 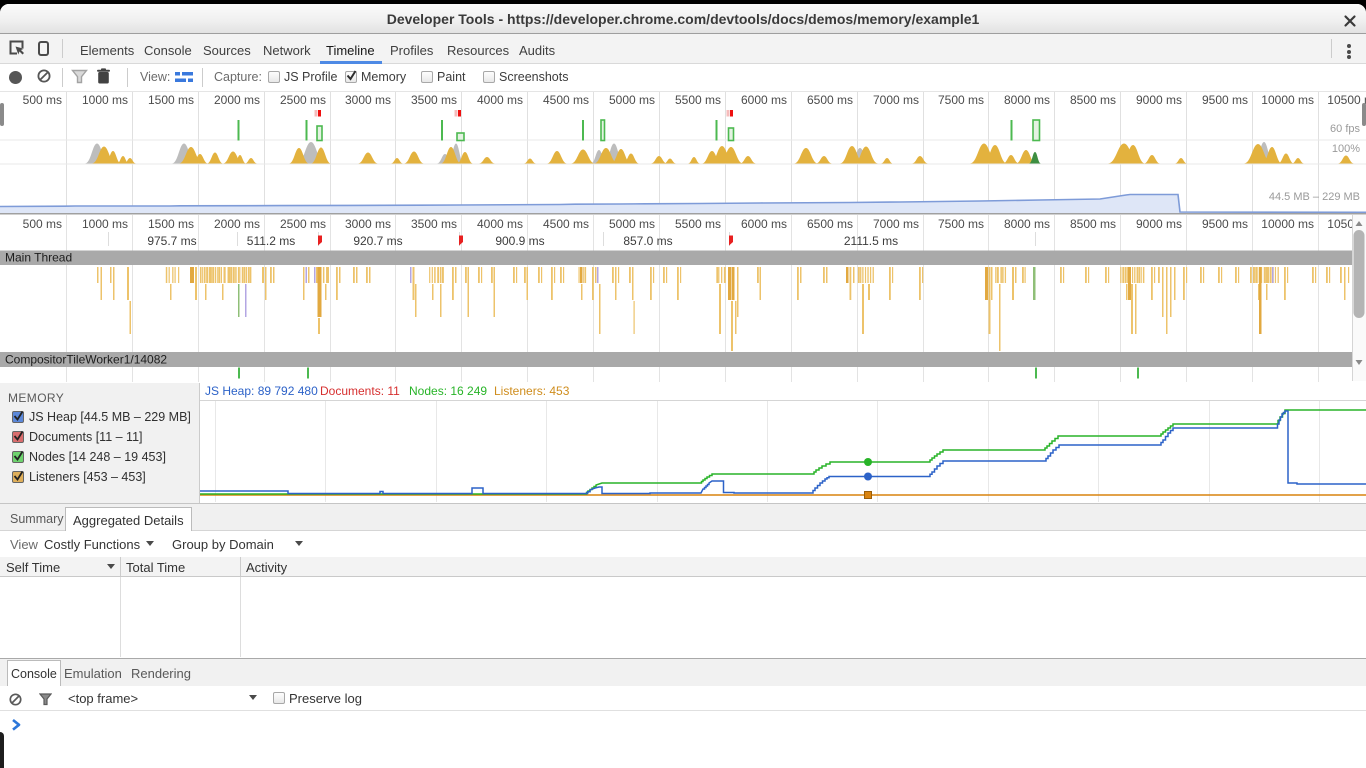 What do you see at coordinates (519, 241) in the screenshot?
I see `svg-text: 900.9 ms` at bounding box center [519, 241].